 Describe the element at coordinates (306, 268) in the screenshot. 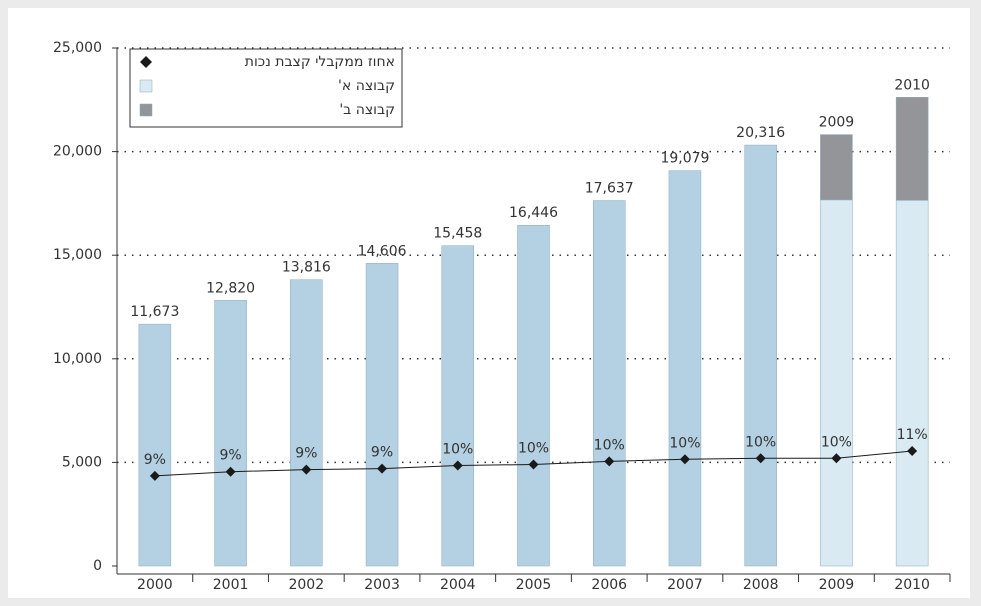

I see `bar-value-label: 13,816` at that location.